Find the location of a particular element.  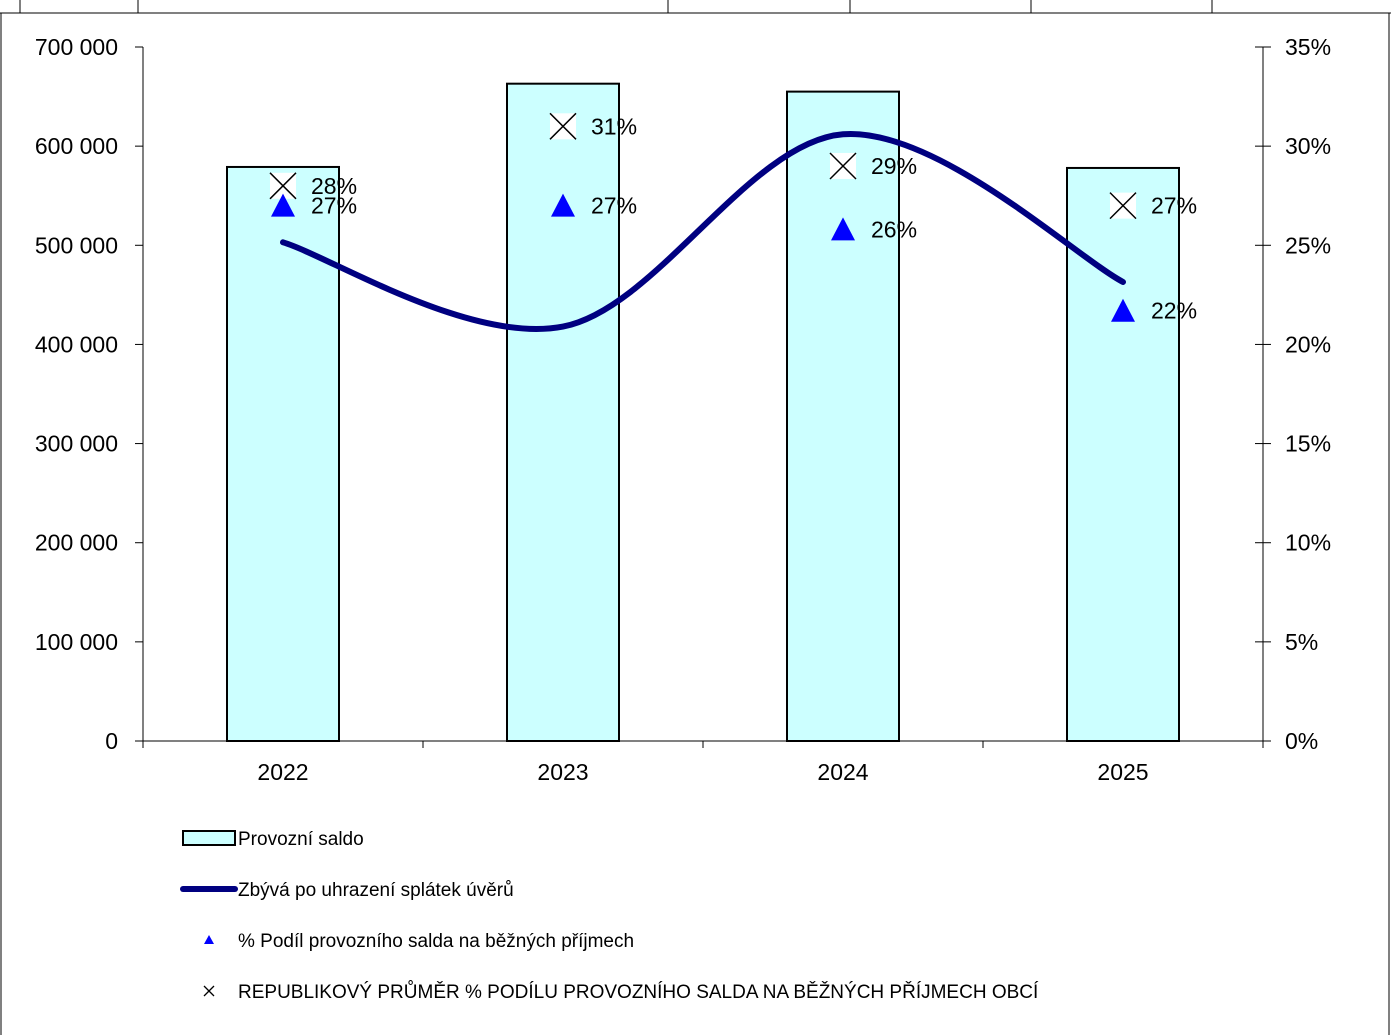

line-series-path is located at coordinates (703, 231).